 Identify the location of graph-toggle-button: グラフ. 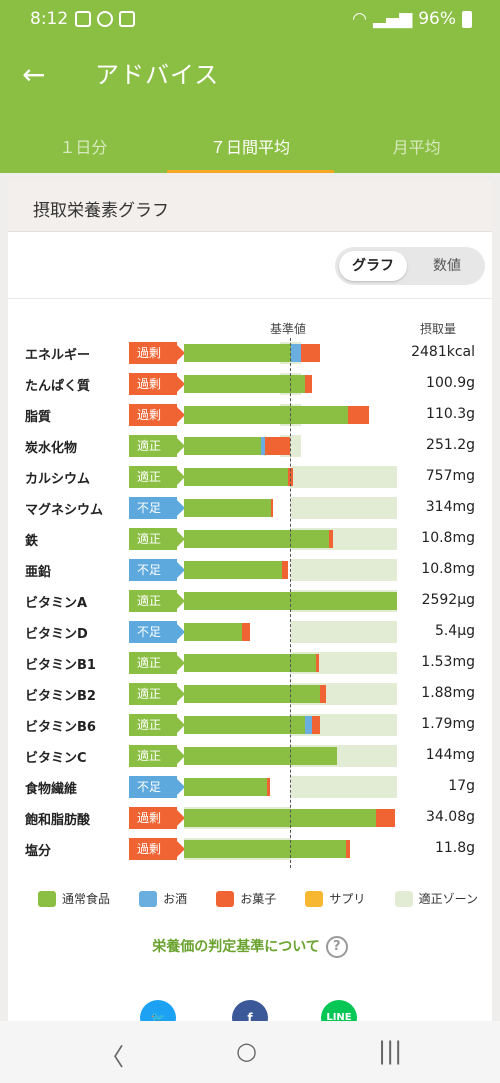
(373, 266).